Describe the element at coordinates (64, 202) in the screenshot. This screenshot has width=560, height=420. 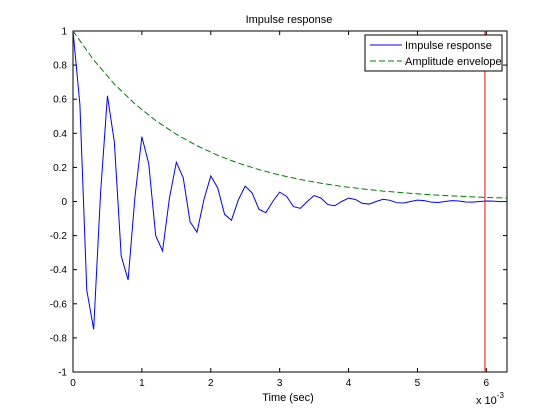
I see `y-tick-label: 0` at that location.